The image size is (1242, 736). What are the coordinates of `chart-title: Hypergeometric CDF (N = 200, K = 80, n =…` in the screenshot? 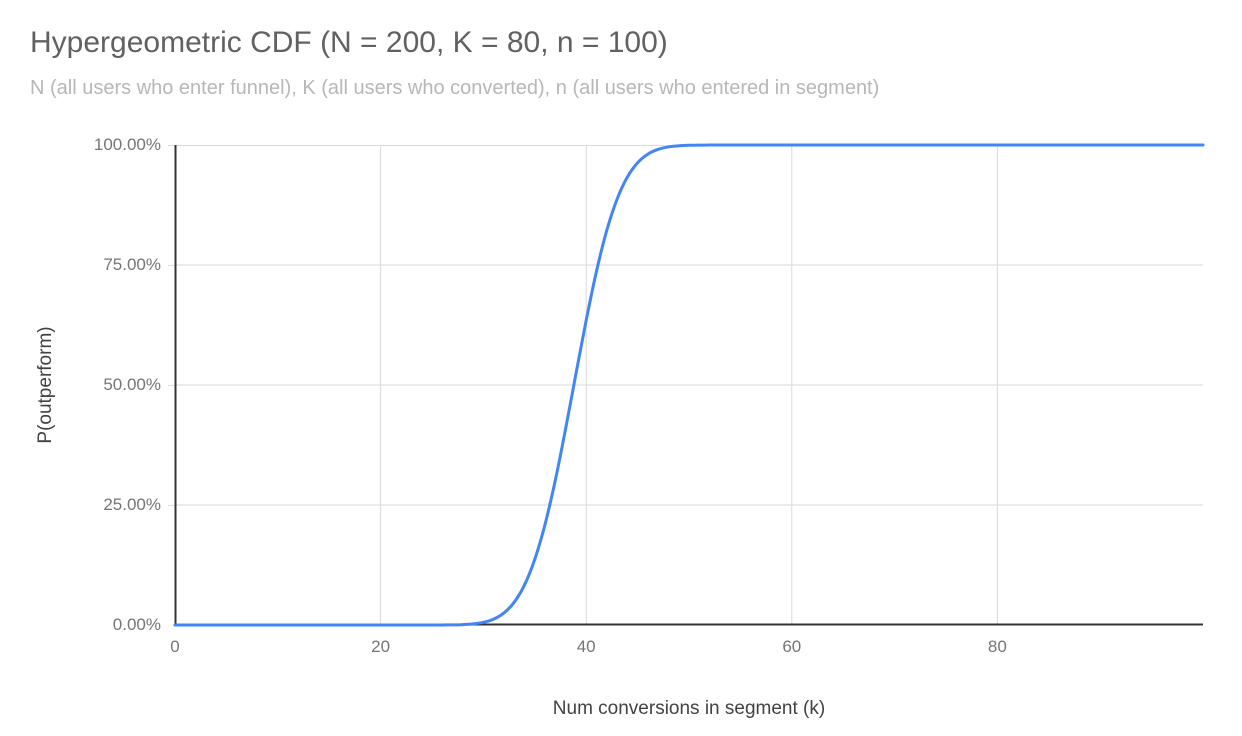 It's located at (349, 42).